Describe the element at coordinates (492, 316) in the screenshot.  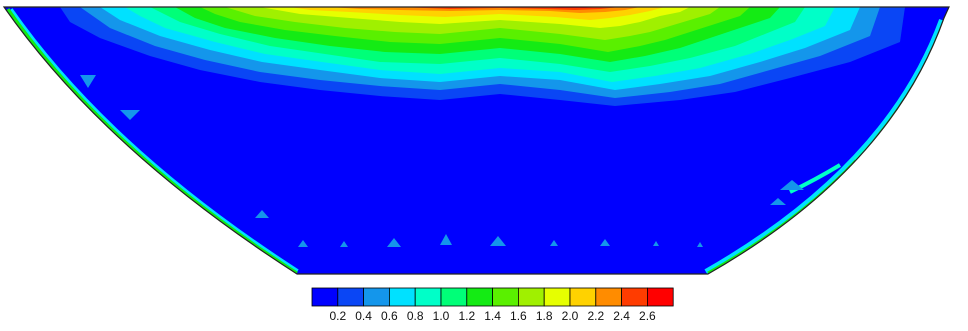
I see `legend-tick-label: 1.4` at that location.